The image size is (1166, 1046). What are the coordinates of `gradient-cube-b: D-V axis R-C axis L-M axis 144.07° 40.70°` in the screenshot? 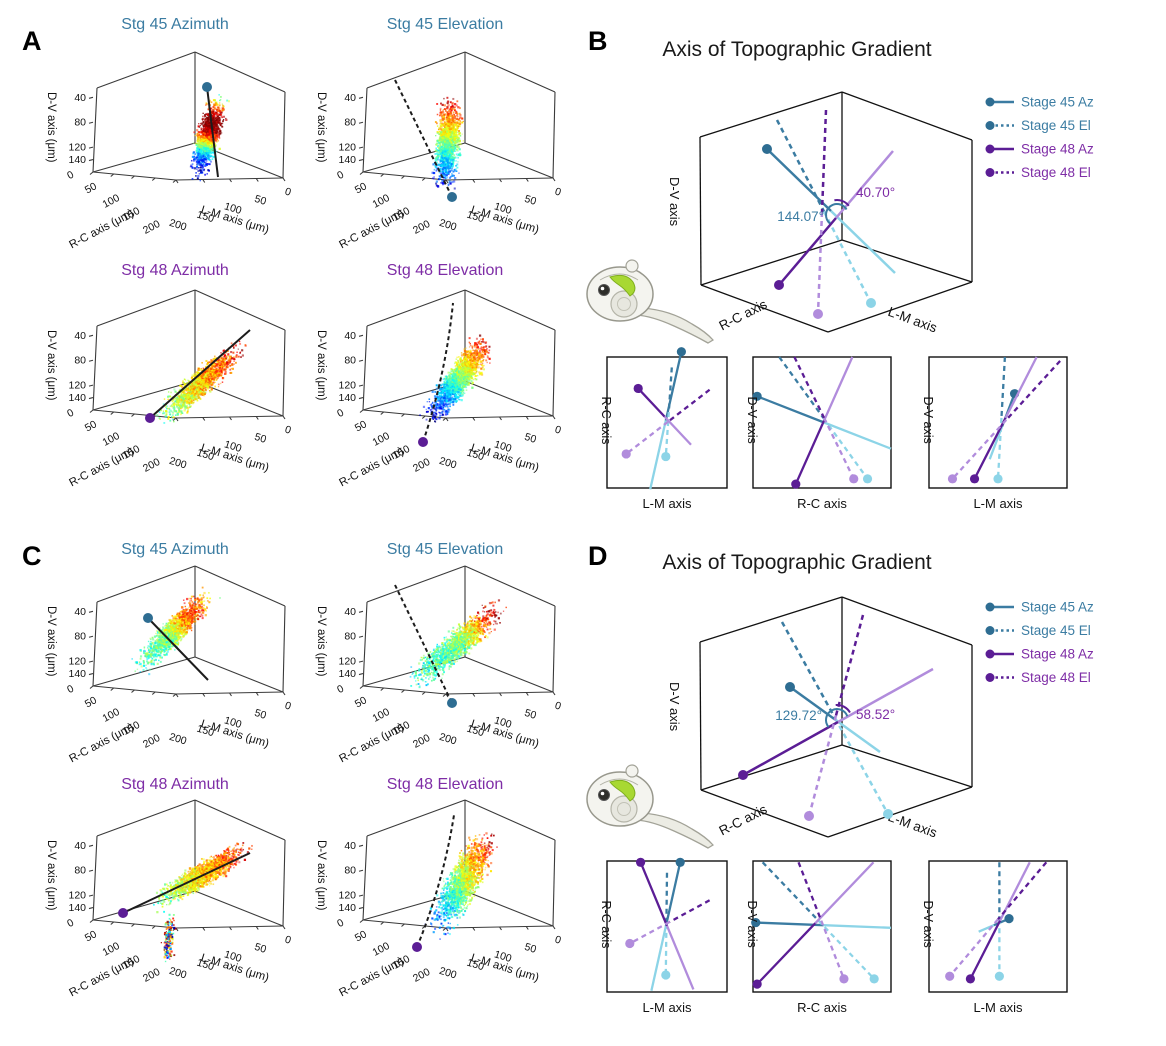 It's located at (820, 213).